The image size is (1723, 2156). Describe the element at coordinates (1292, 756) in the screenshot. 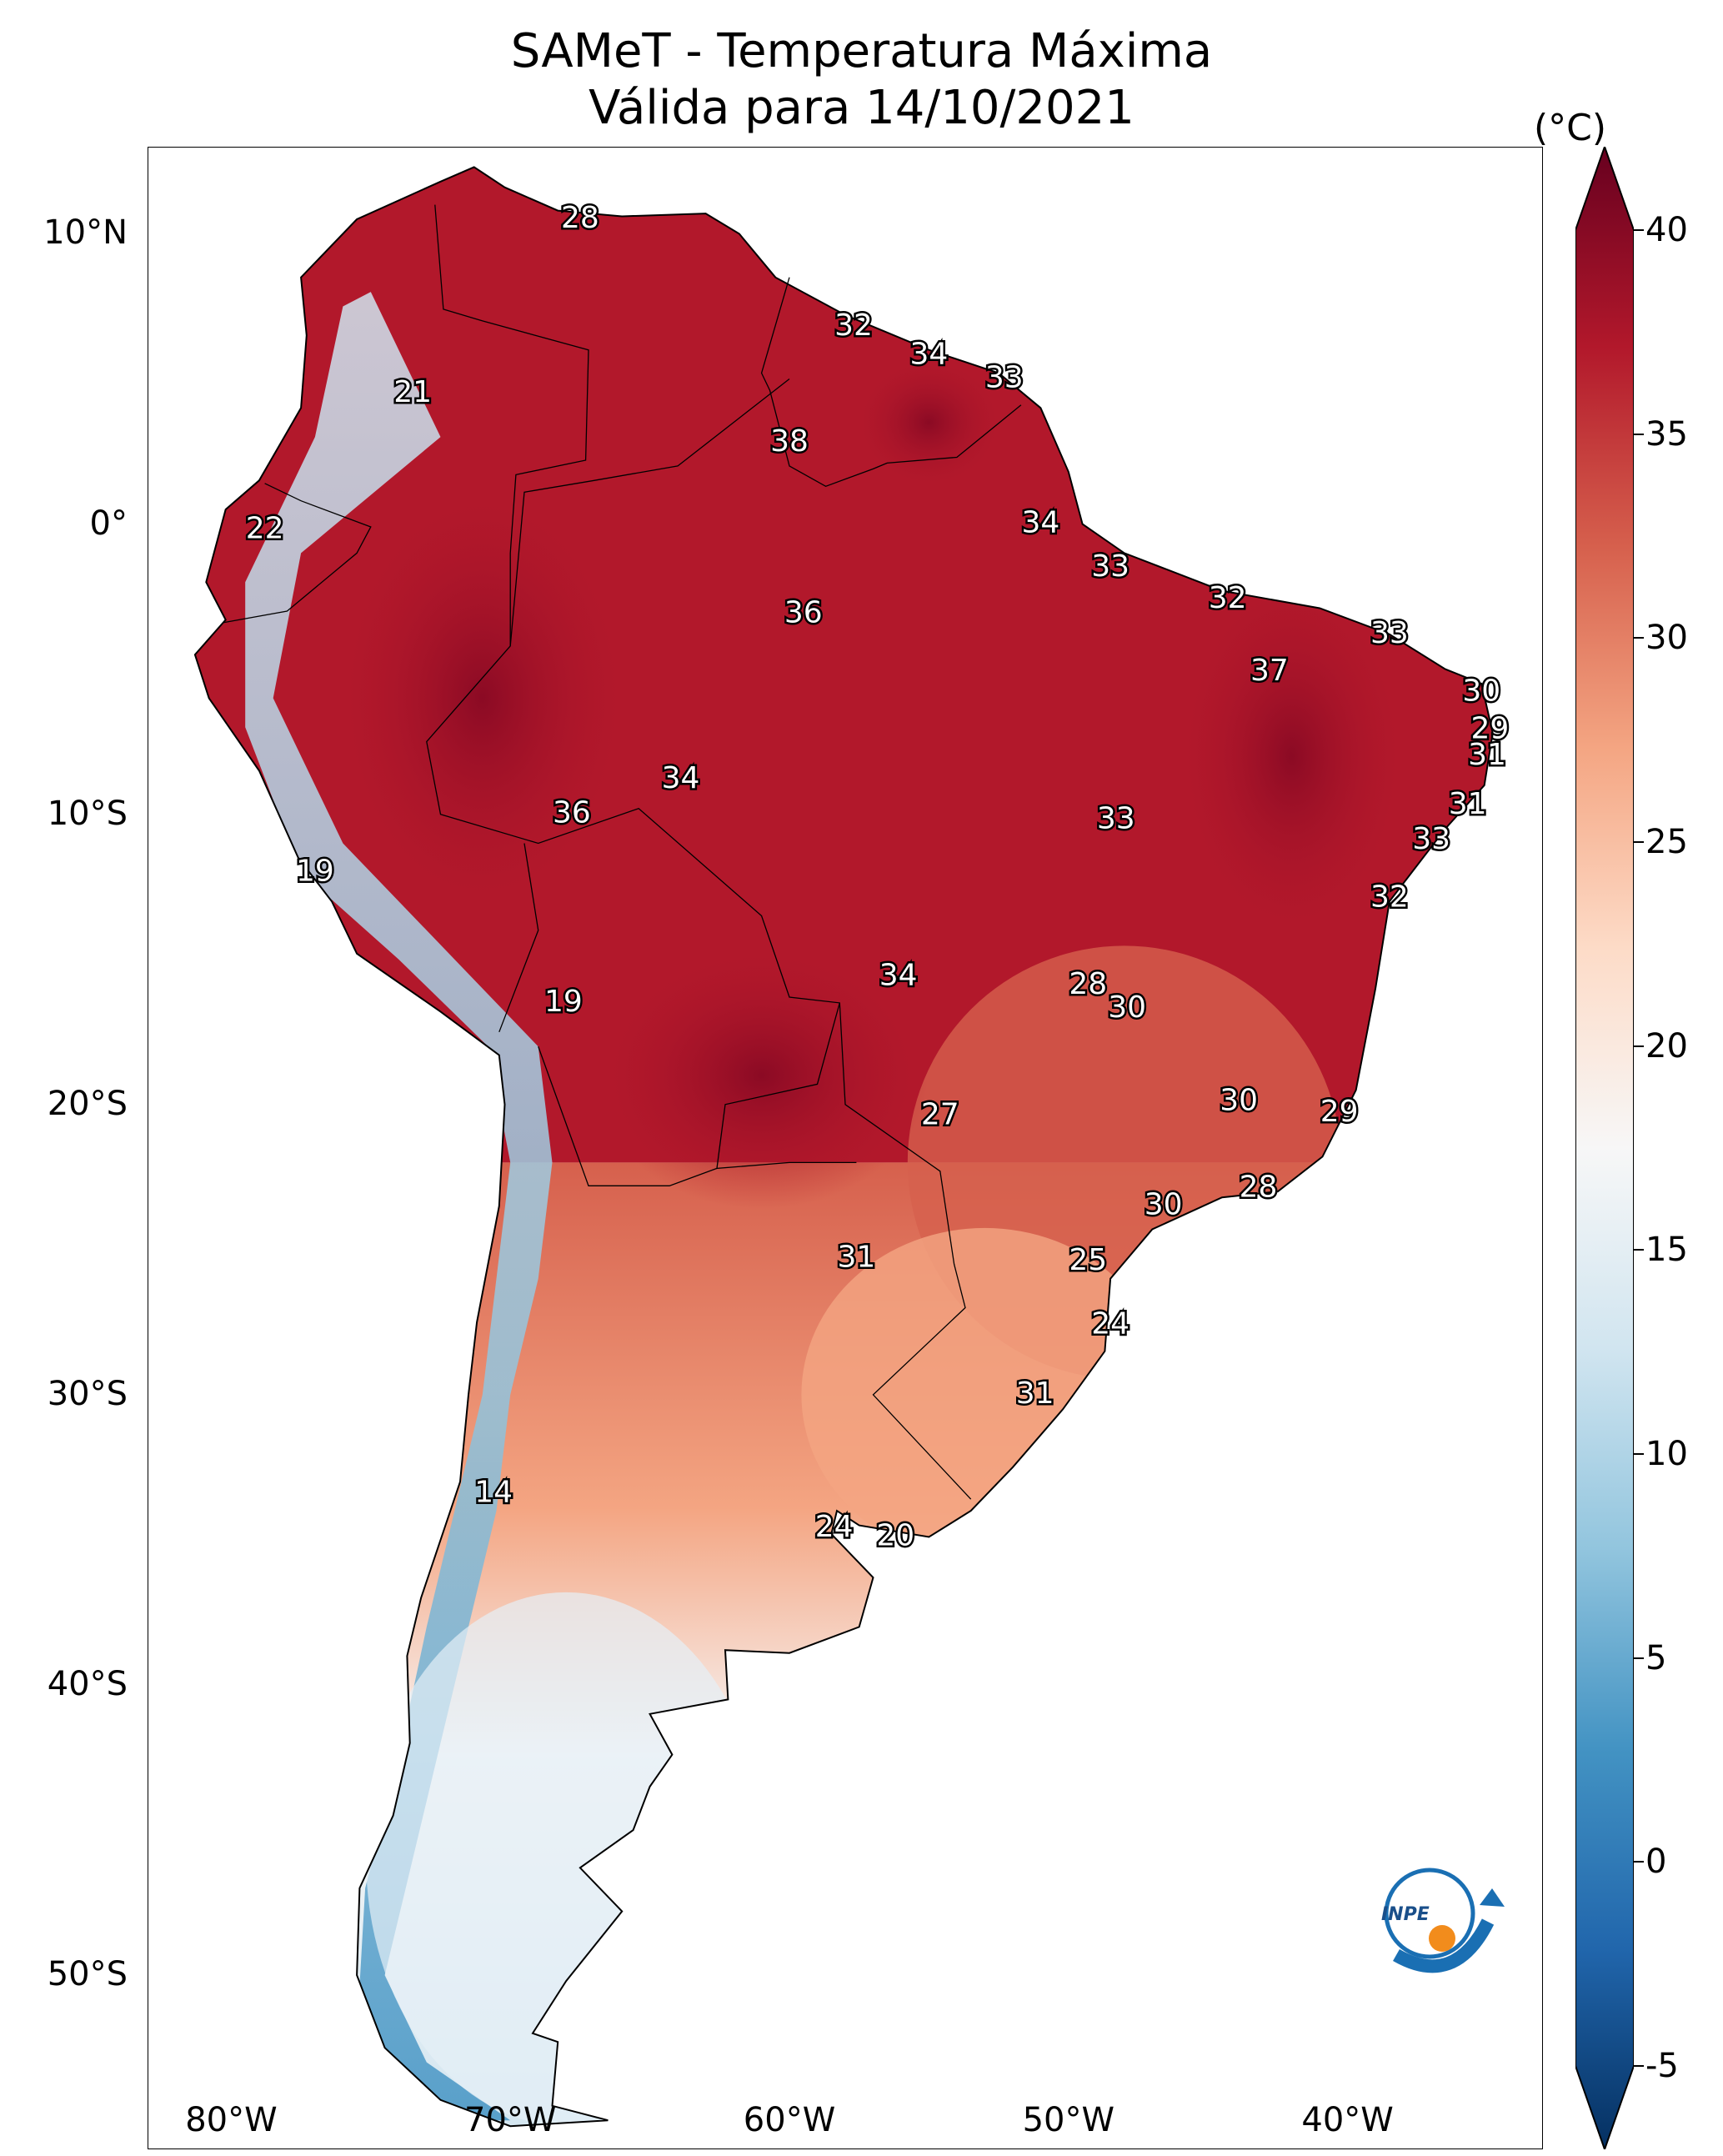

I see `northeast-hot-core` at that location.